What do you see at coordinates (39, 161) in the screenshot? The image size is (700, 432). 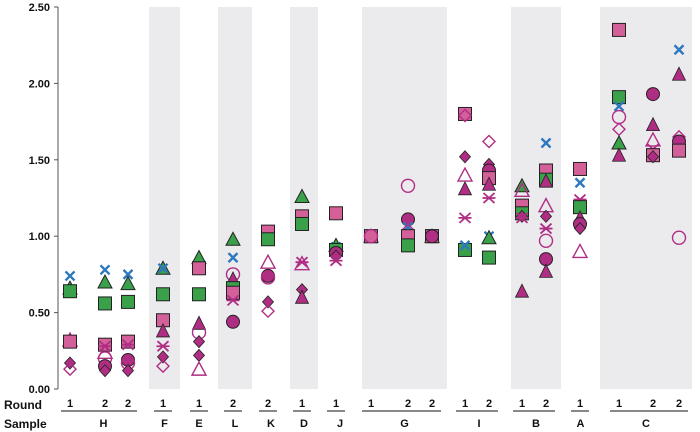 I see `y-tick-label: 1.50` at bounding box center [39, 161].